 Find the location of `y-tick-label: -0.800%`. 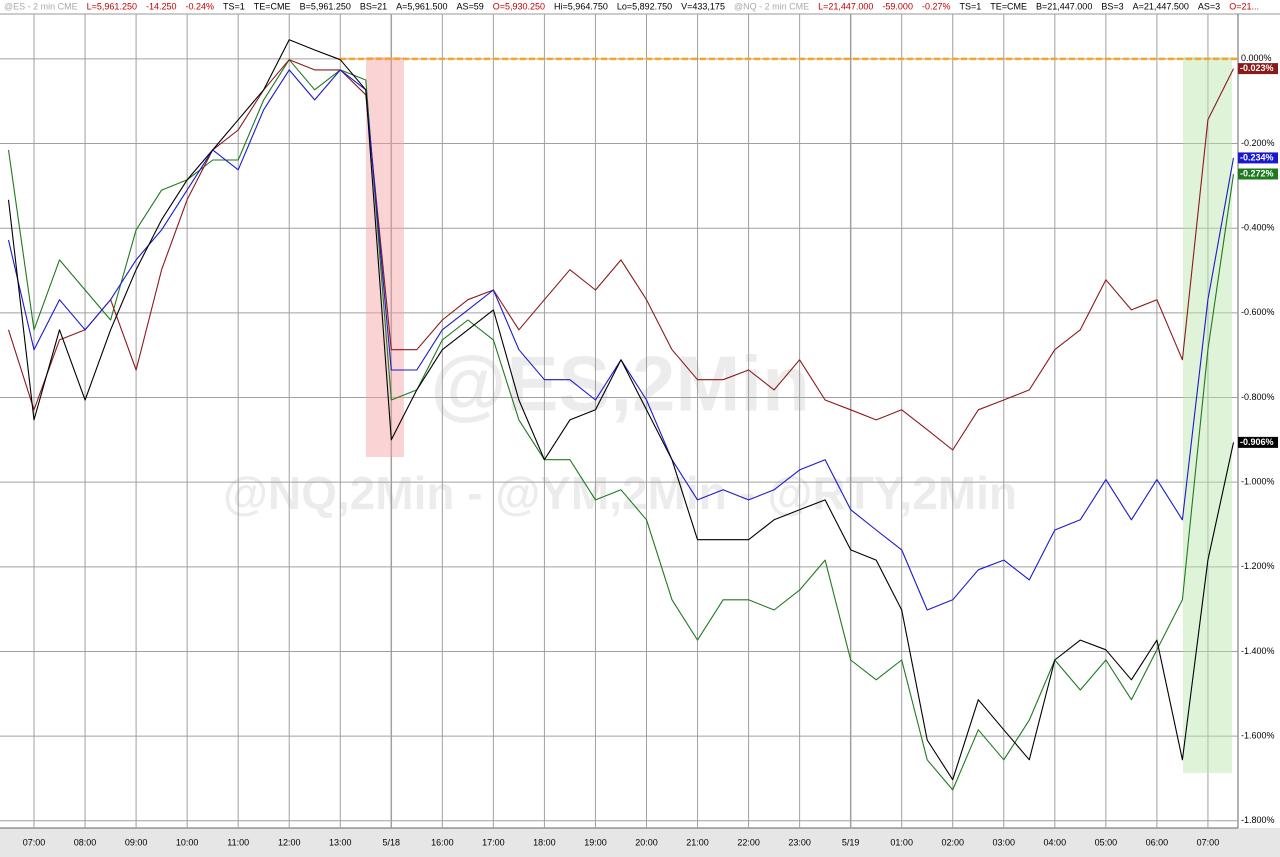

y-tick-label: -0.800% is located at coordinates (1258, 397).